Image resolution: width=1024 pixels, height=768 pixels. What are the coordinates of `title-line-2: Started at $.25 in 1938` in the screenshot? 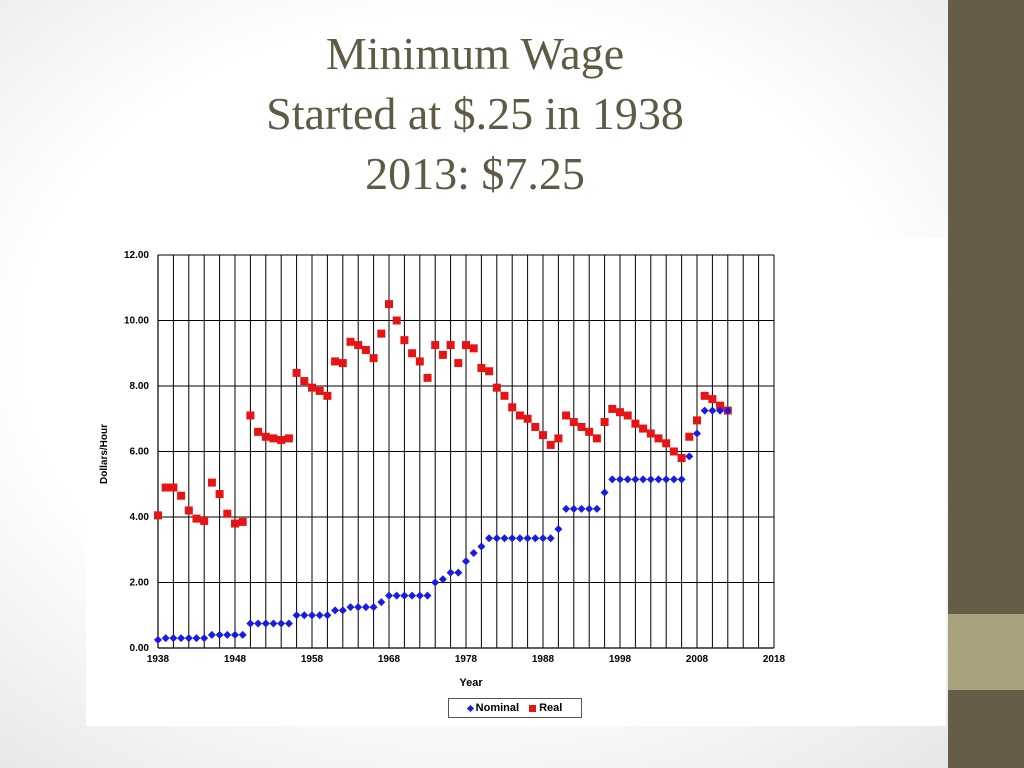 It's located at (475, 113).